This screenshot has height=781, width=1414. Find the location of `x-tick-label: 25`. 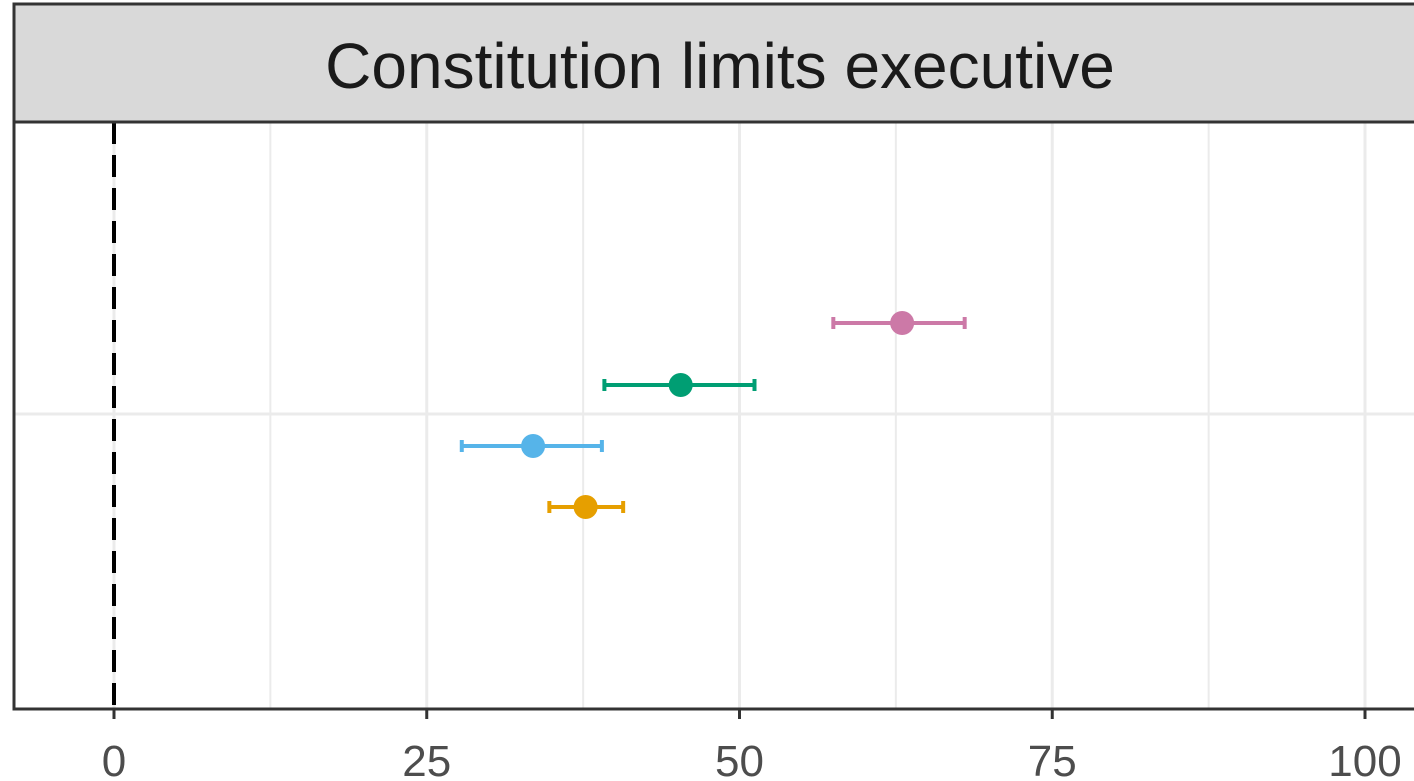

x-tick-label: 25 is located at coordinates (426, 759).